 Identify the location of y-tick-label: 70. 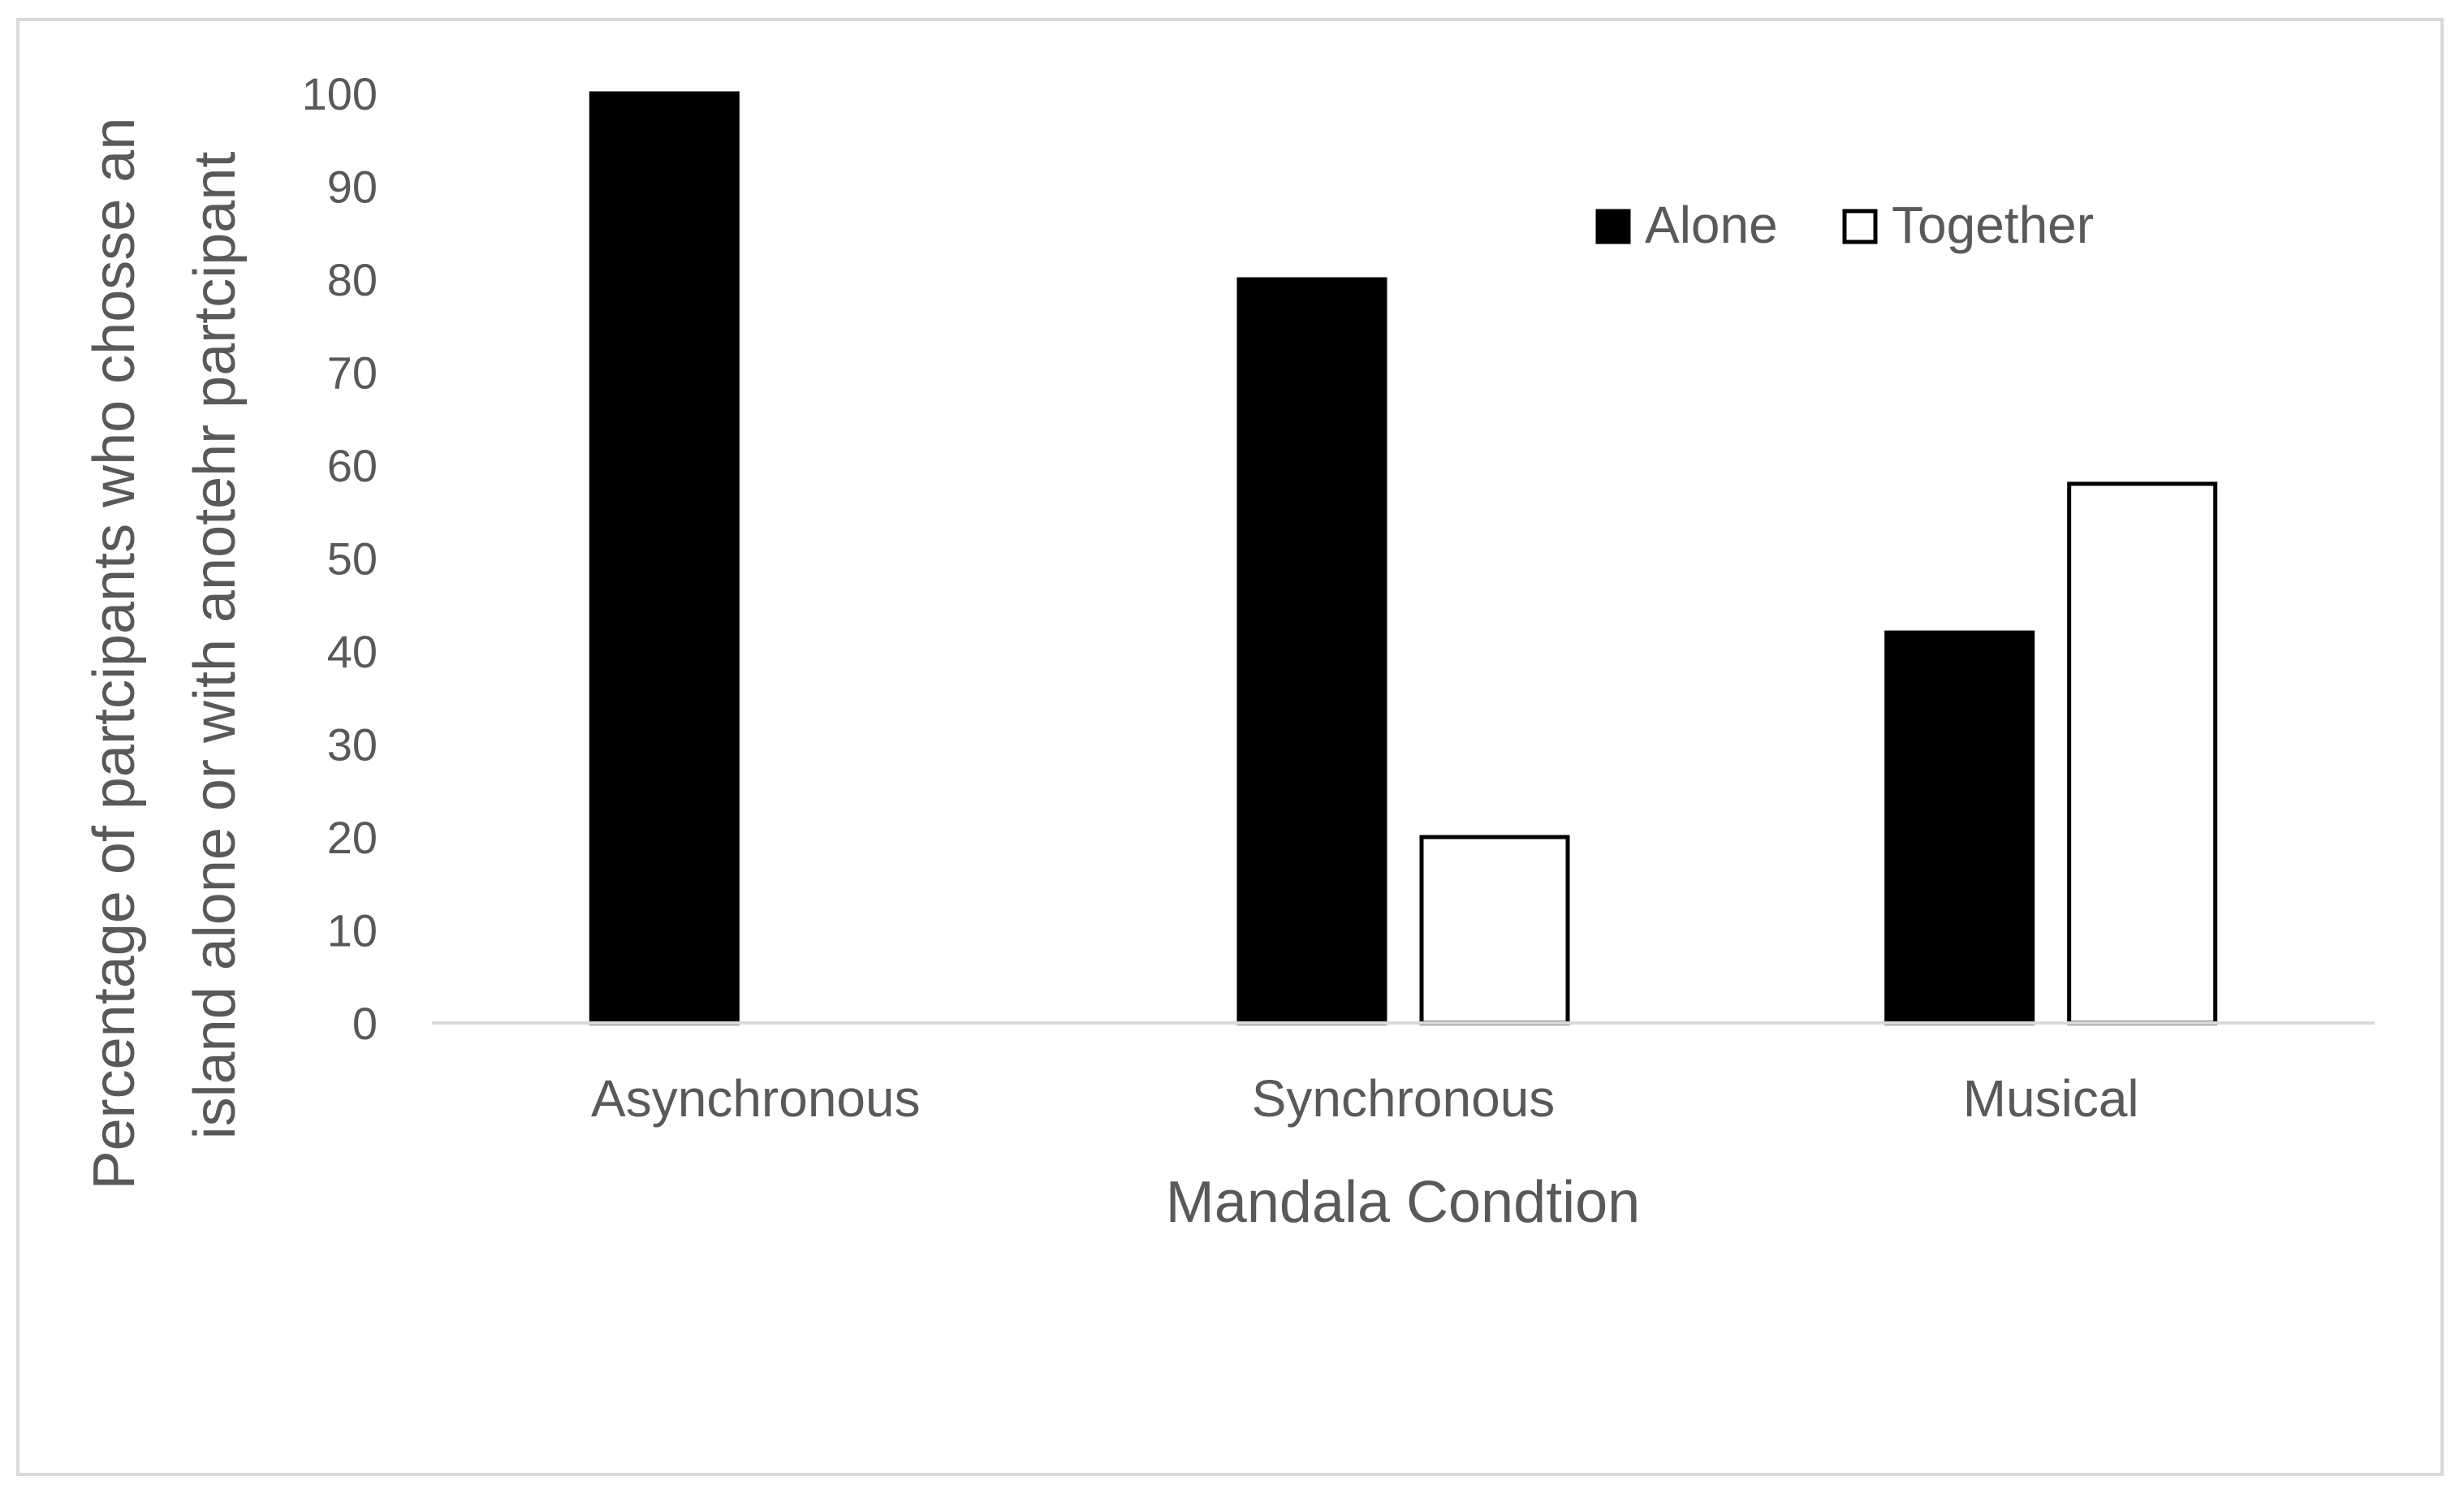
(352, 373).